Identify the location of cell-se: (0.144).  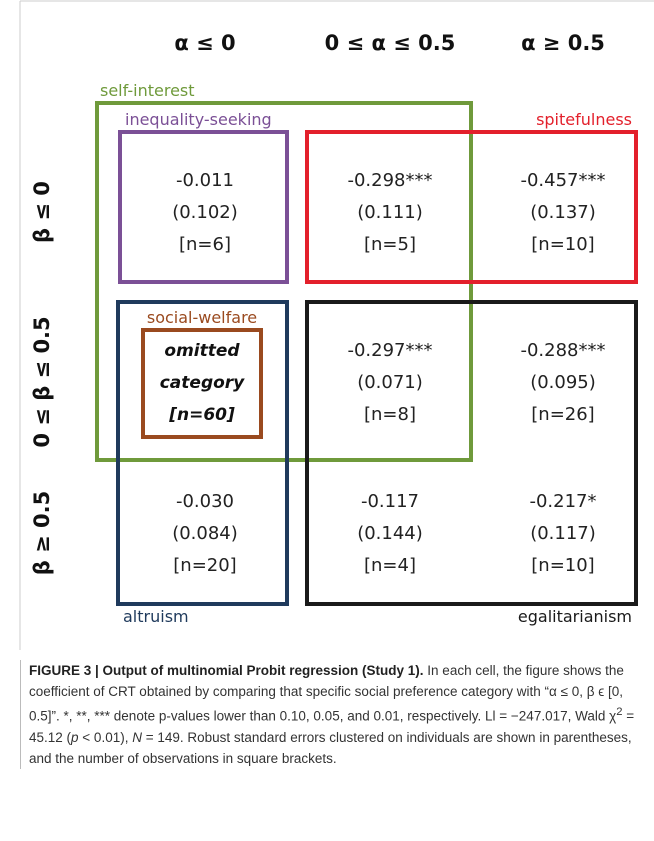
(390, 533).